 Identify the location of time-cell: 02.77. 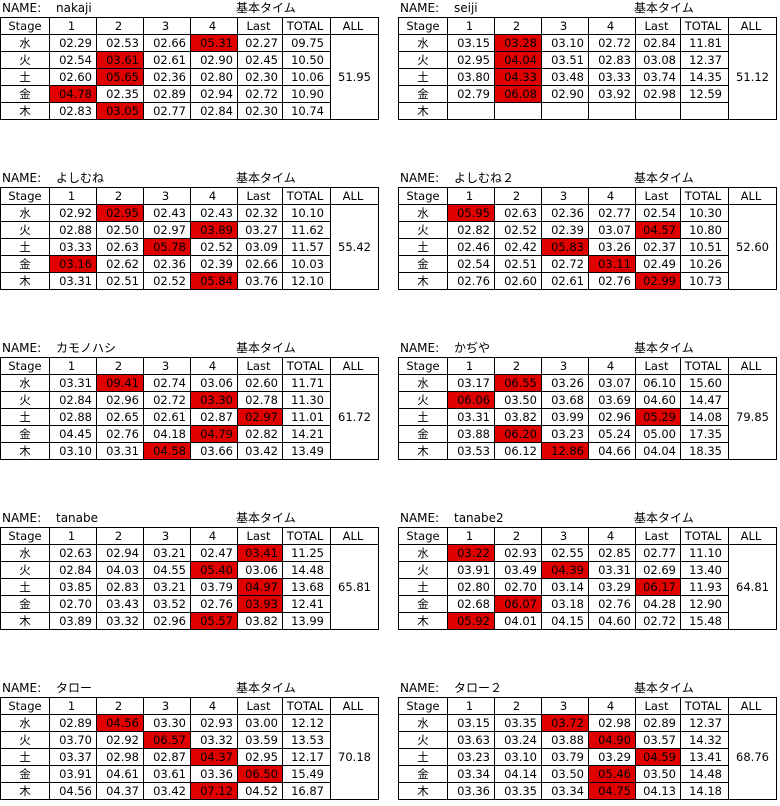
(658, 553).